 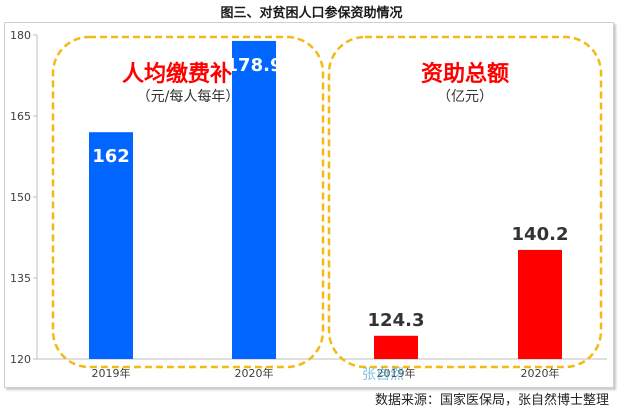 I want to click on y-tick-label: 120, so click(x=20, y=359).